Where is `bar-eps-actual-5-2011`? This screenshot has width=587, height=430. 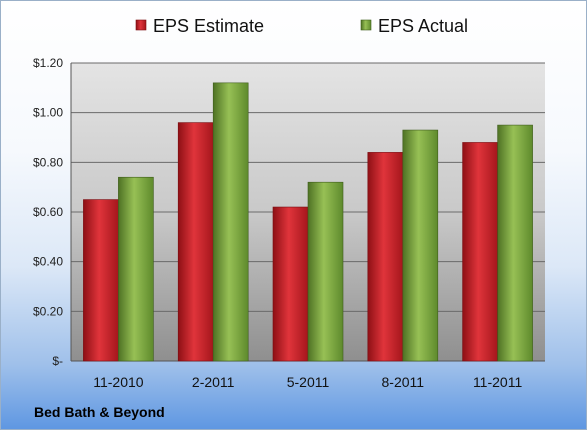
bar-eps-actual-5-2011 is located at coordinates (325, 271).